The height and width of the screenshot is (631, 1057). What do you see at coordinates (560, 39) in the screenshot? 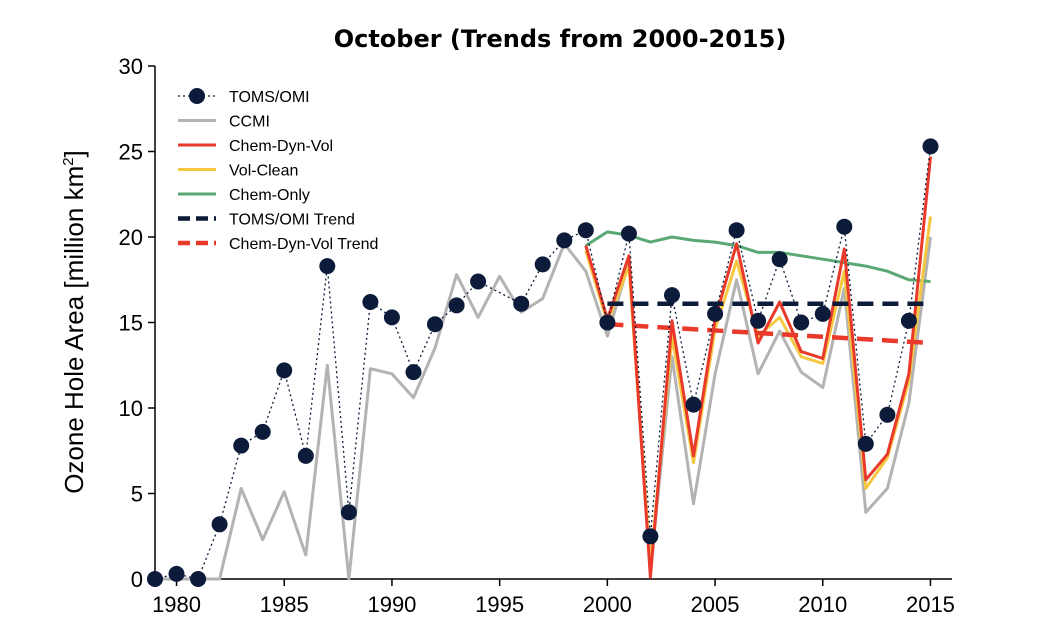
I see `chart-title: October (Trends from 2000-2015)` at bounding box center [560, 39].